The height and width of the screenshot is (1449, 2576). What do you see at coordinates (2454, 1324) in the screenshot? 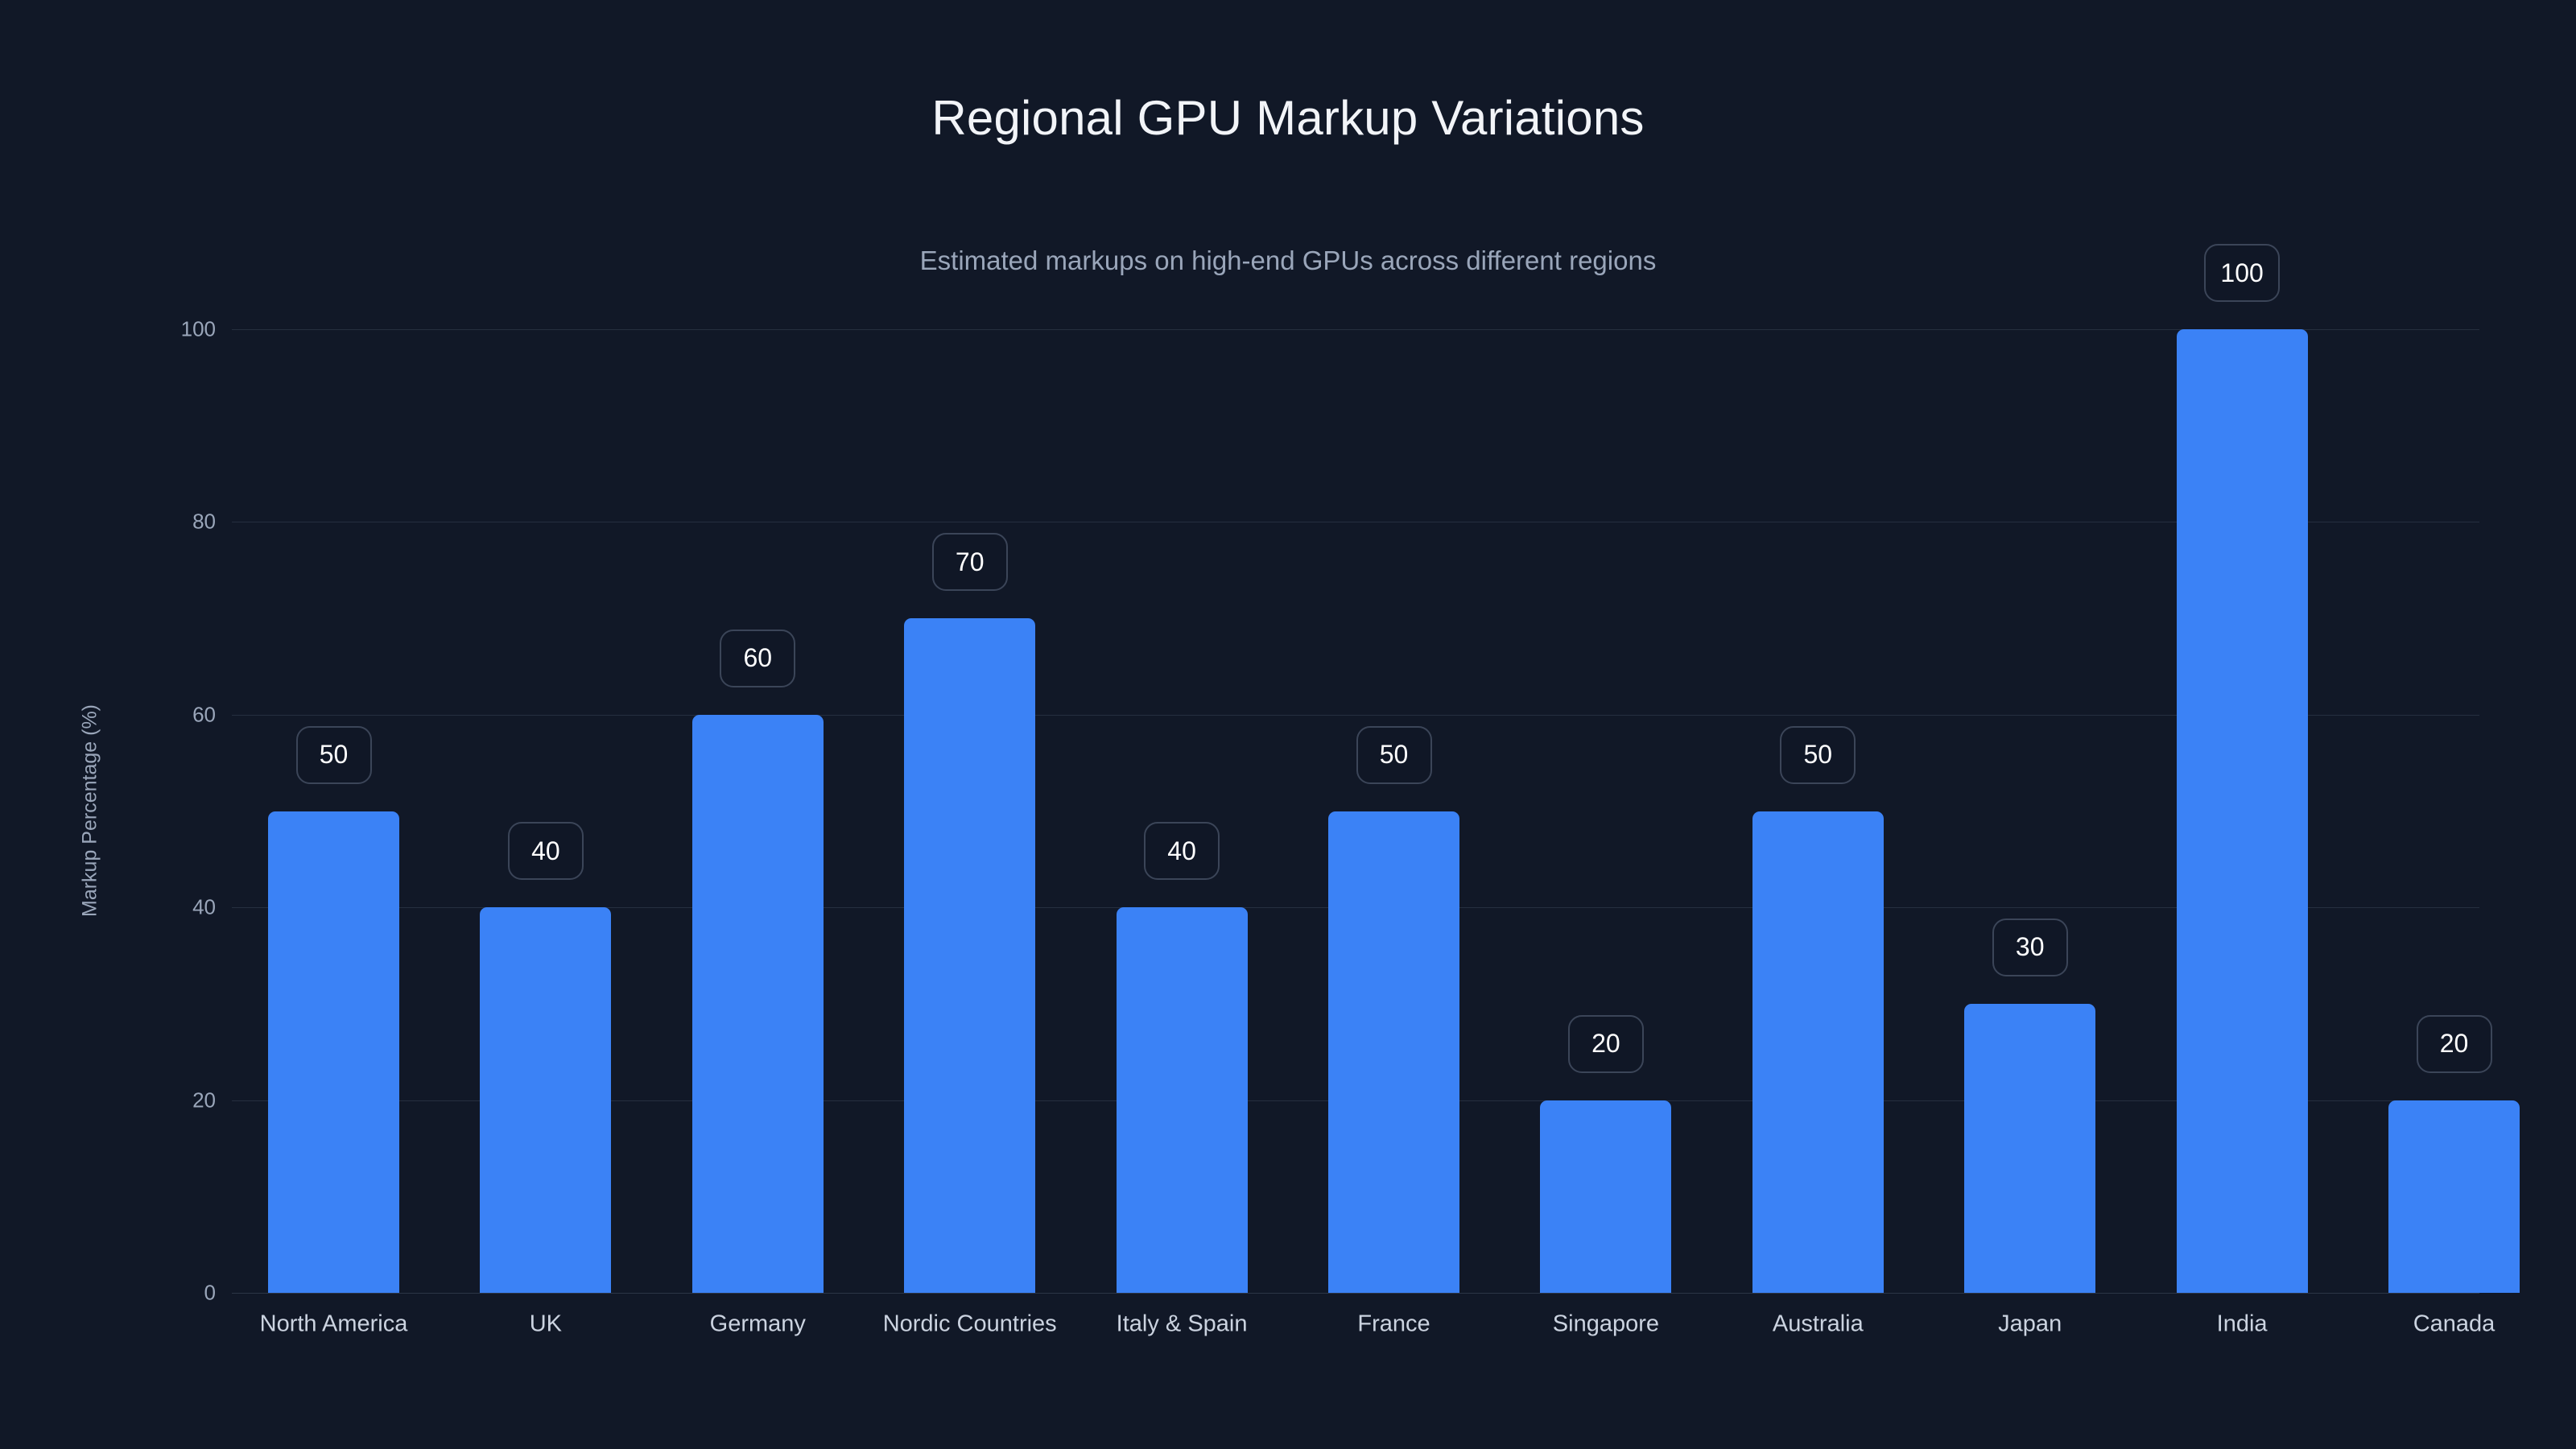
I see `x-axis-tick-label: Canada` at bounding box center [2454, 1324].